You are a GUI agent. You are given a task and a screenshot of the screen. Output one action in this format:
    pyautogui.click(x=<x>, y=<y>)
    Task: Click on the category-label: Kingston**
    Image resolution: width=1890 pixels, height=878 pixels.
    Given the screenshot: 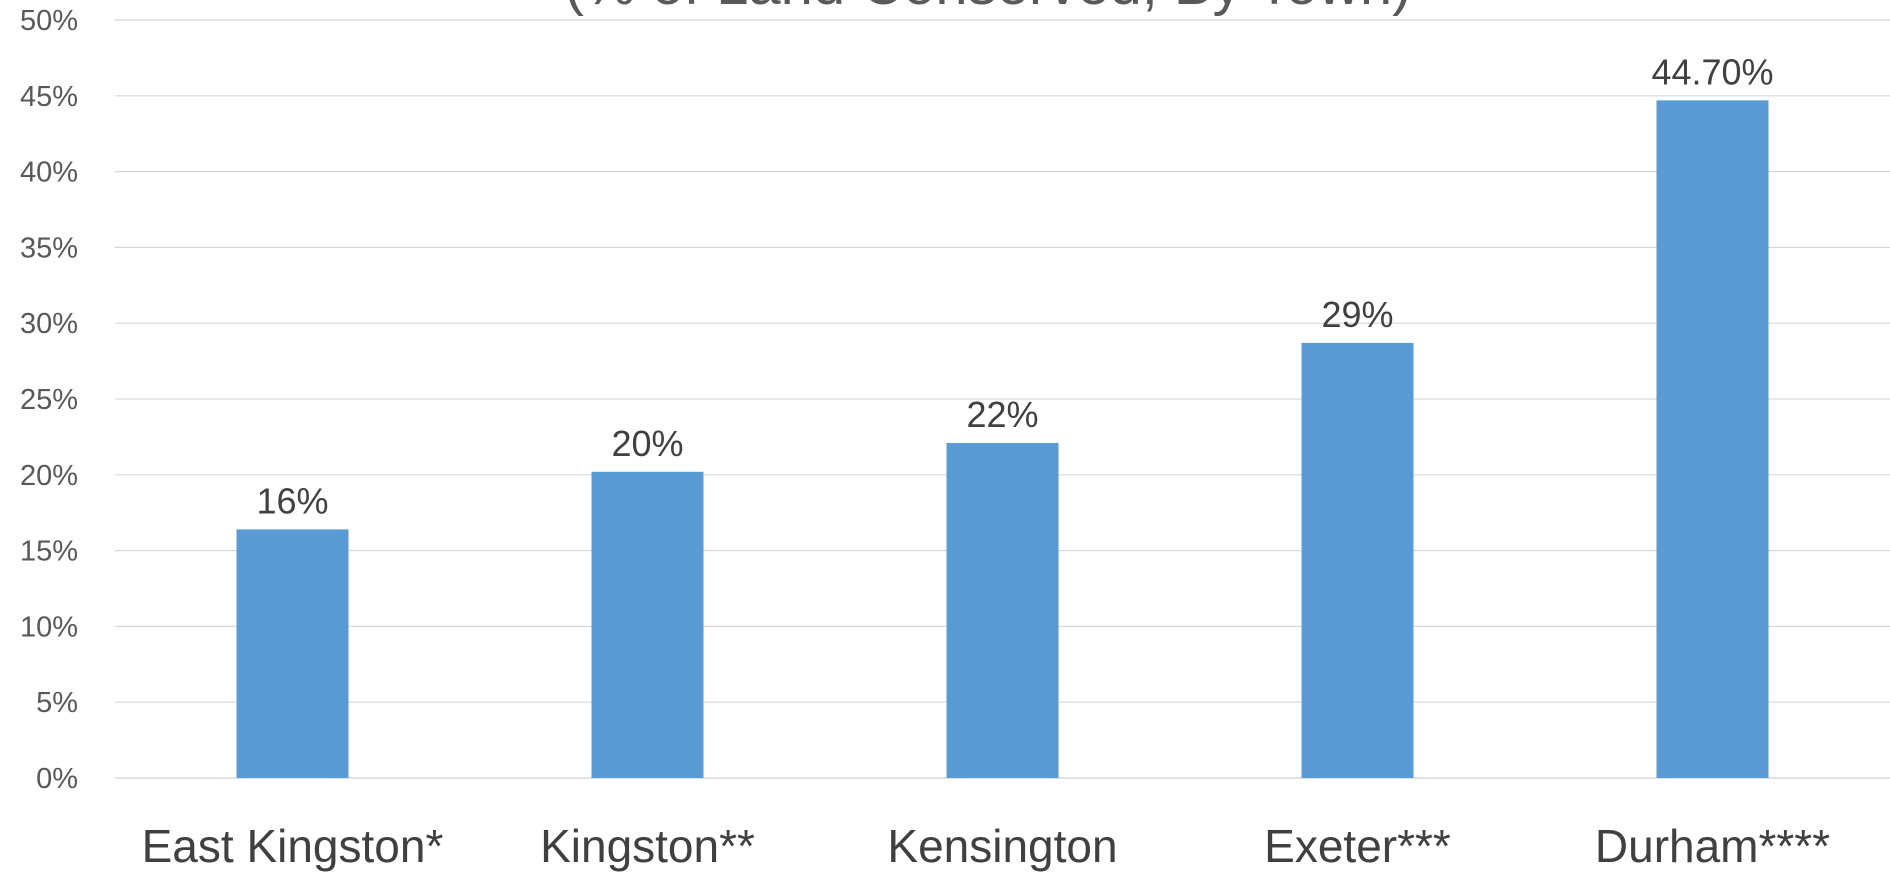 What is the action you would take?
    pyautogui.click(x=647, y=846)
    